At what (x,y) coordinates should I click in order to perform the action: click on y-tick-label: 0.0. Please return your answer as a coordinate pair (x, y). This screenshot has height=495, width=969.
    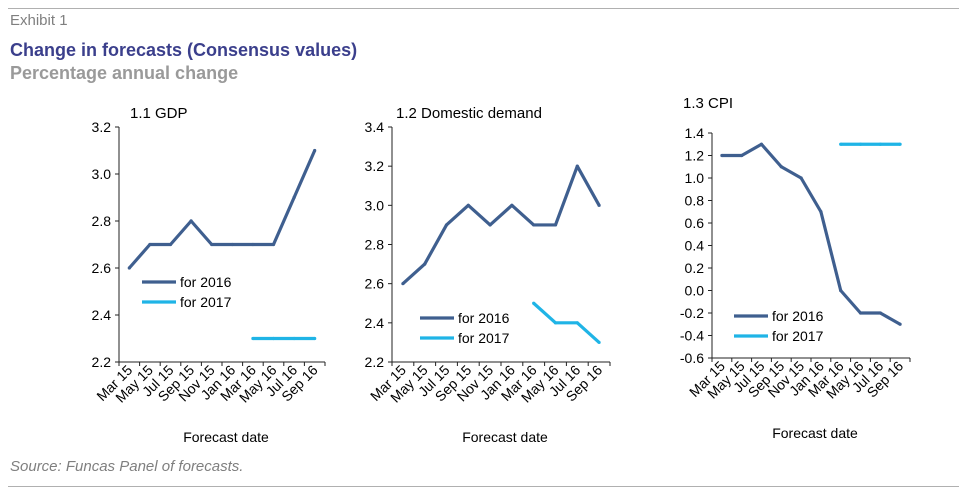
    Looking at the image, I should click on (695, 291).